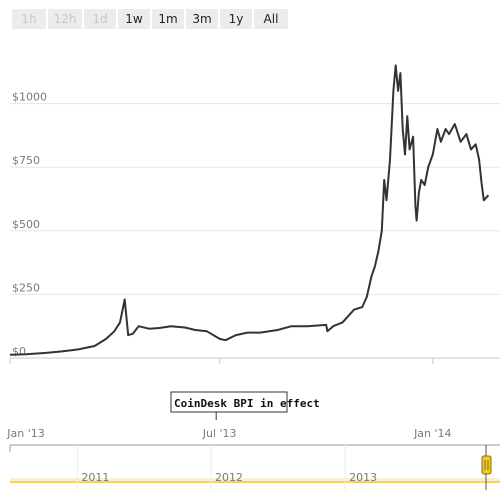 Image resolution: width=500 pixels, height=500 pixels. Describe the element at coordinates (236, 19) in the screenshot. I see `range-button-1y: 1y` at that location.